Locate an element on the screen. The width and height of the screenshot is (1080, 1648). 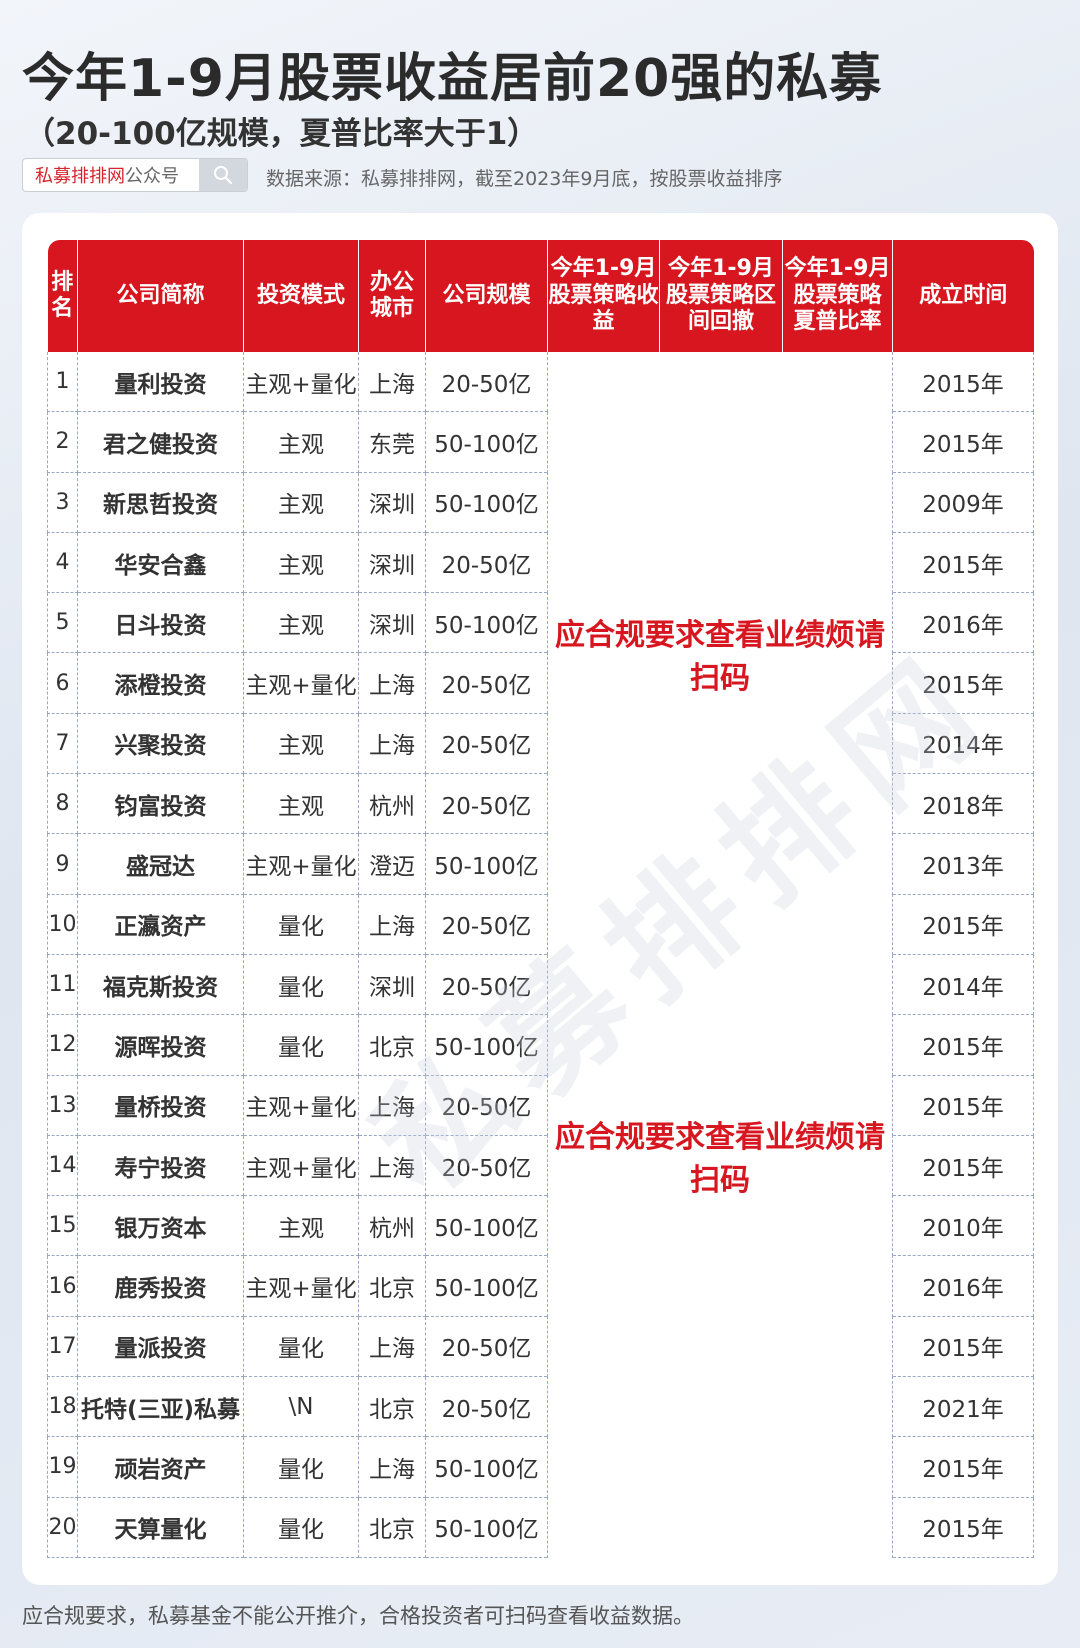
table-row: 16 鹿秀投资 主观+量化 北京 50-100亿 2016年 is located at coordinates (540, 1286).